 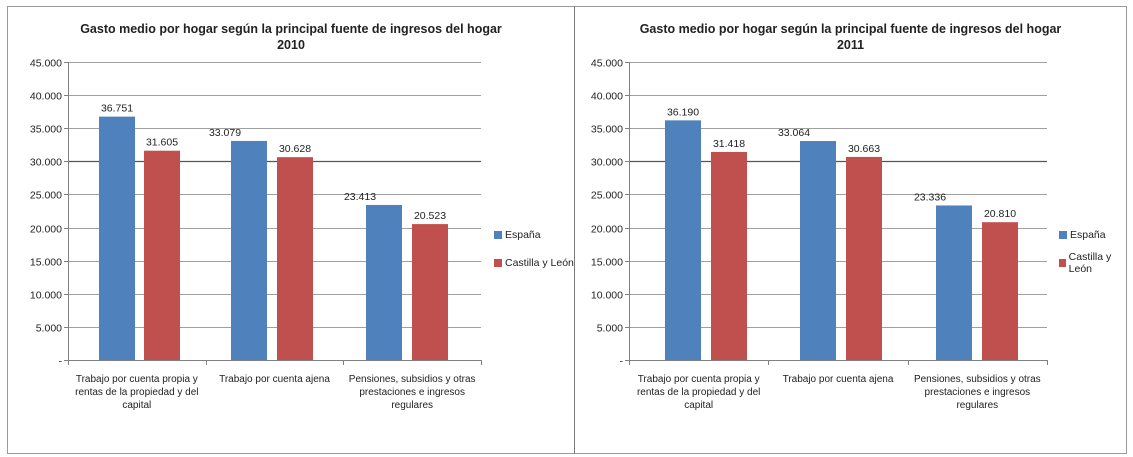 I want to click on data-label: 23.336, so click(x=930, y=197).